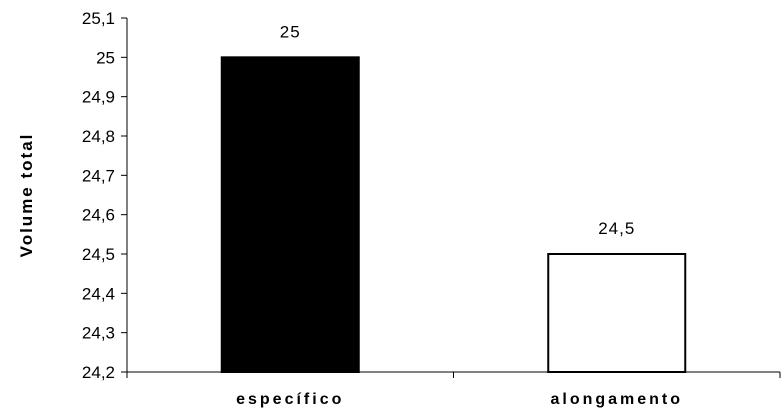 This screenshot has height=413, width=781. I want to click on data-label-0: 25, so click(290, 31).